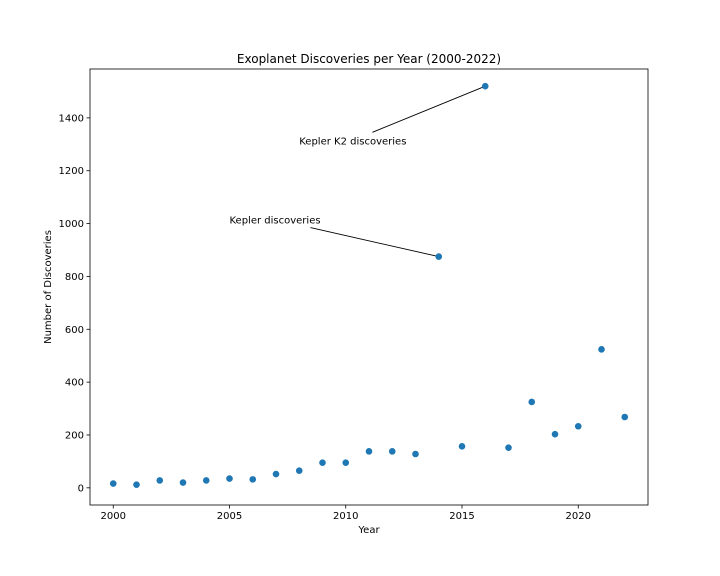  I want to click on y-tick-label: 800, so click(74, 277).